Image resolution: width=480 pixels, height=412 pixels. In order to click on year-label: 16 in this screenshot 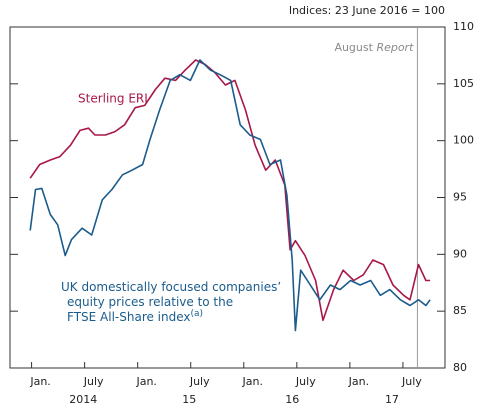, I will do `click(292, 399)`.